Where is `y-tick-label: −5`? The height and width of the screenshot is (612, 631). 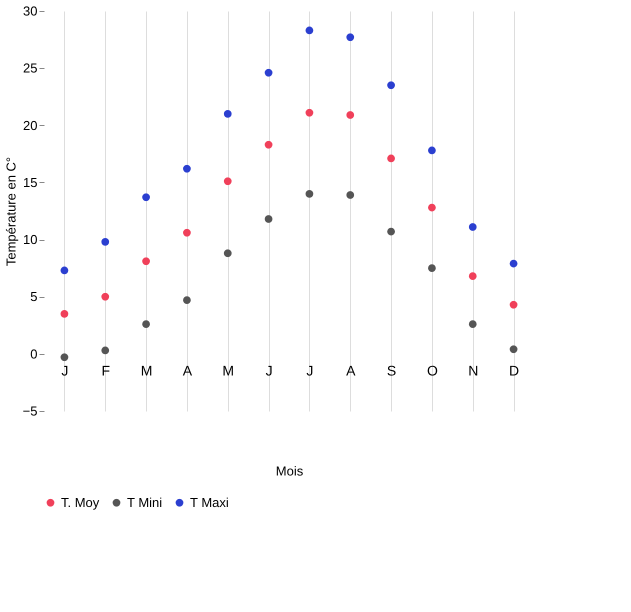
y-tick-label: −5 is located at coordinates (30, 411).